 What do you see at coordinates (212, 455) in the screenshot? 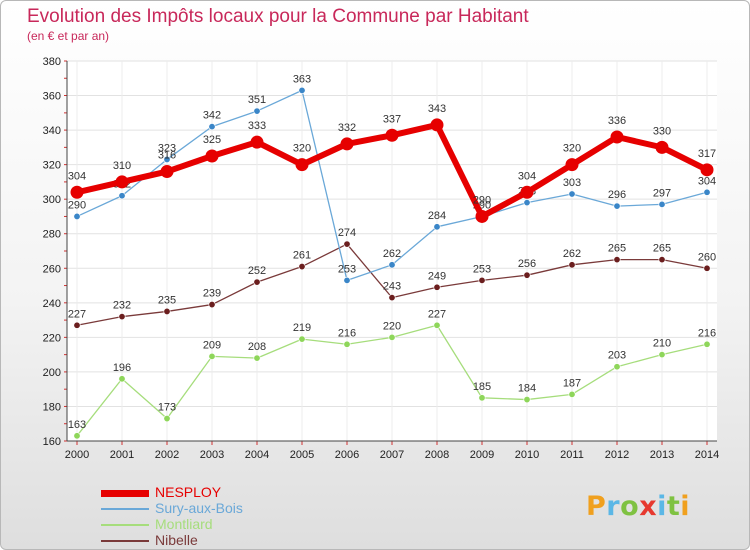
I see `x-tick-label: 2003` at bounding box center [212, 455].